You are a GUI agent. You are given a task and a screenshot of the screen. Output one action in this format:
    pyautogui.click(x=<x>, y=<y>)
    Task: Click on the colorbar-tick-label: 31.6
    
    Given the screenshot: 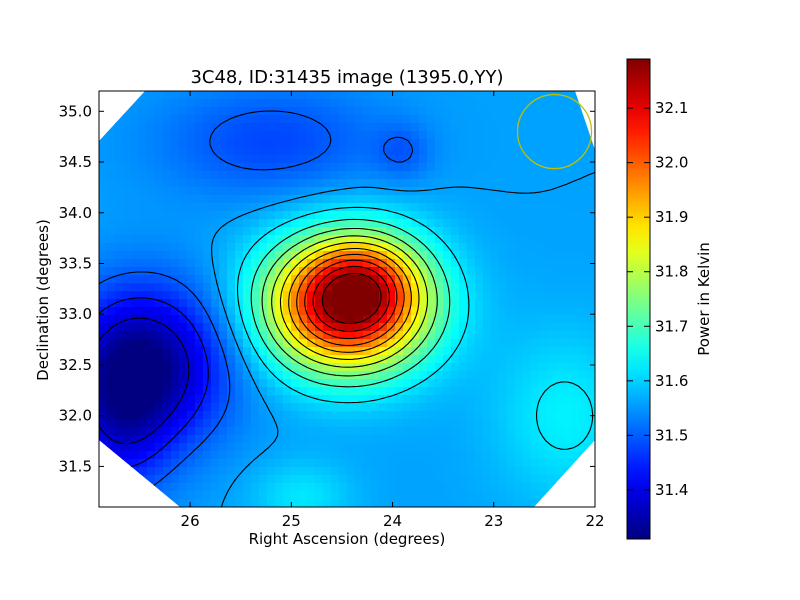 What is the action you would take?
    pyautogui.click(x=671, y=381)
    